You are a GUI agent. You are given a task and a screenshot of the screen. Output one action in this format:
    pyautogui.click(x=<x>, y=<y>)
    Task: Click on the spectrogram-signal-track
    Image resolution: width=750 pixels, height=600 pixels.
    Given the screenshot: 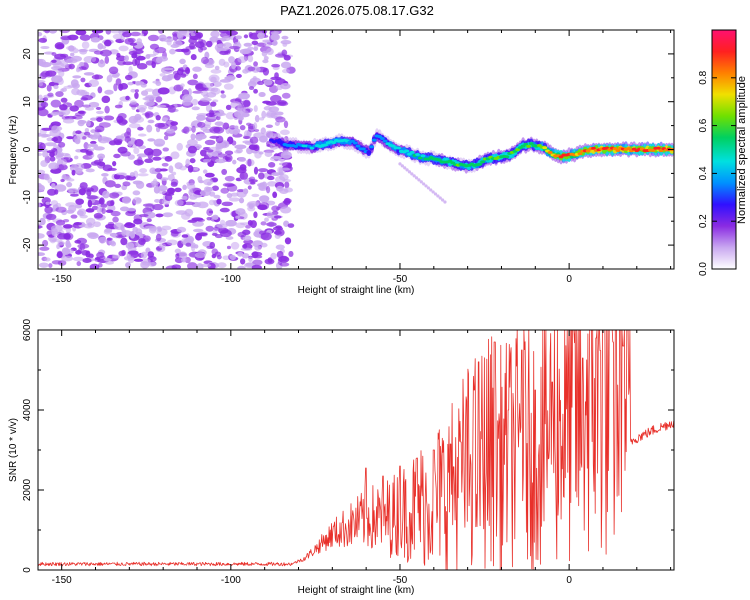 What is the action you would take?
    pyautogui.click(x=471, y=166)
    